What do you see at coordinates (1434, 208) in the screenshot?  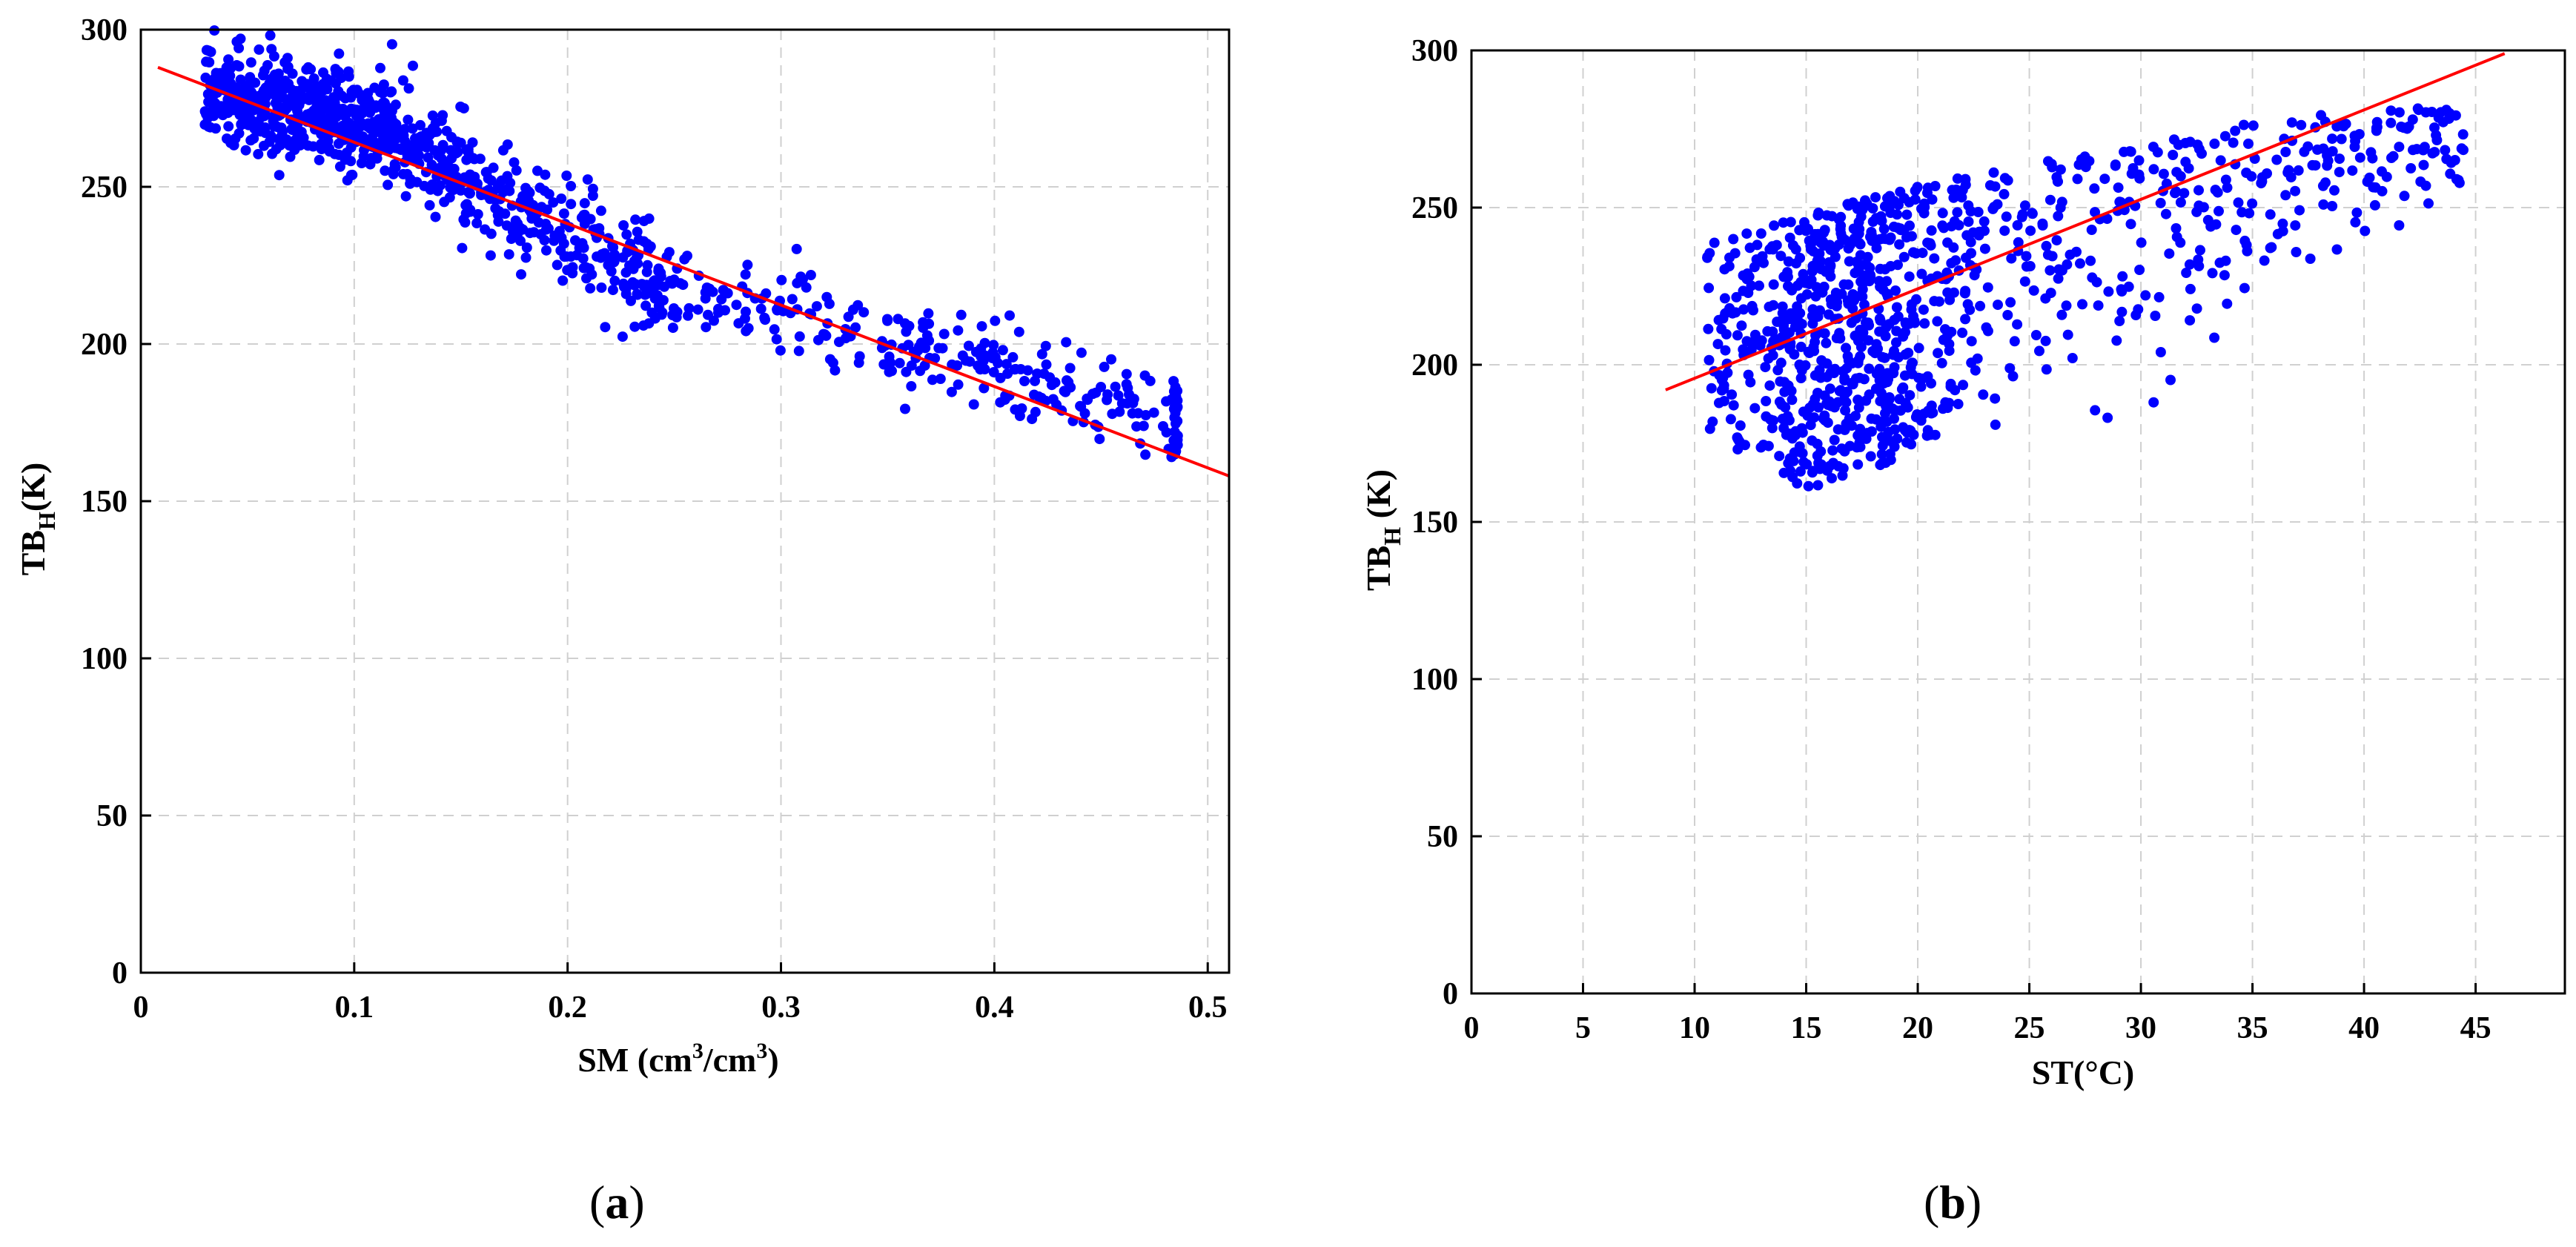 I see `y-tick-label: 250` at bounding box center [1434, 208].